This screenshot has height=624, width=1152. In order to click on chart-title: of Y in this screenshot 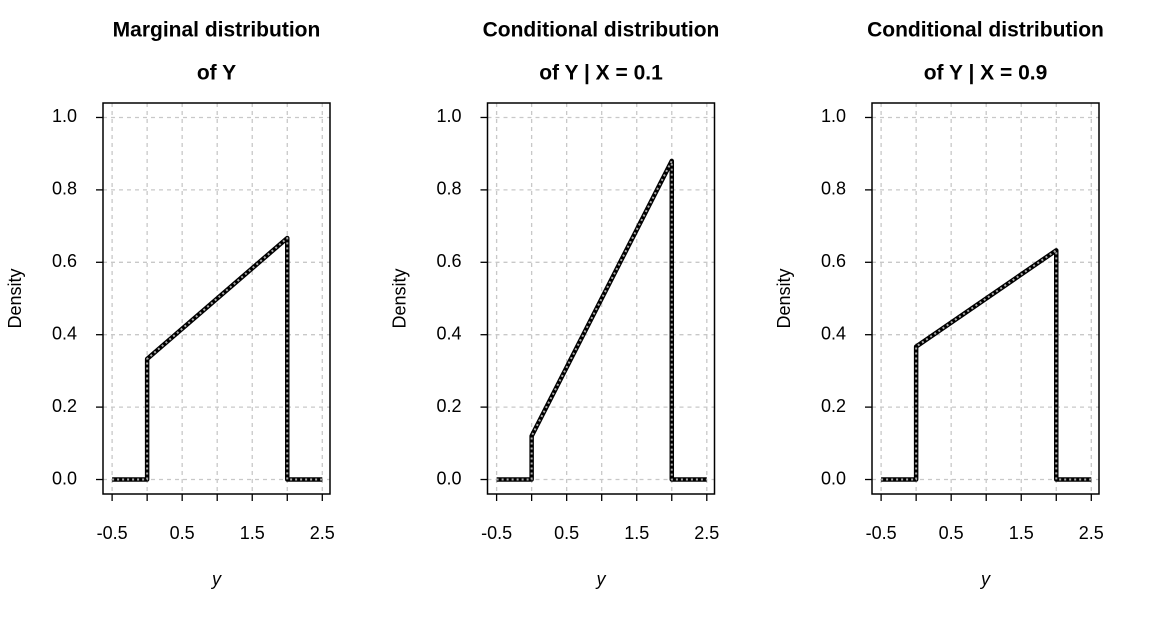, I will do `click(216, 73)`.